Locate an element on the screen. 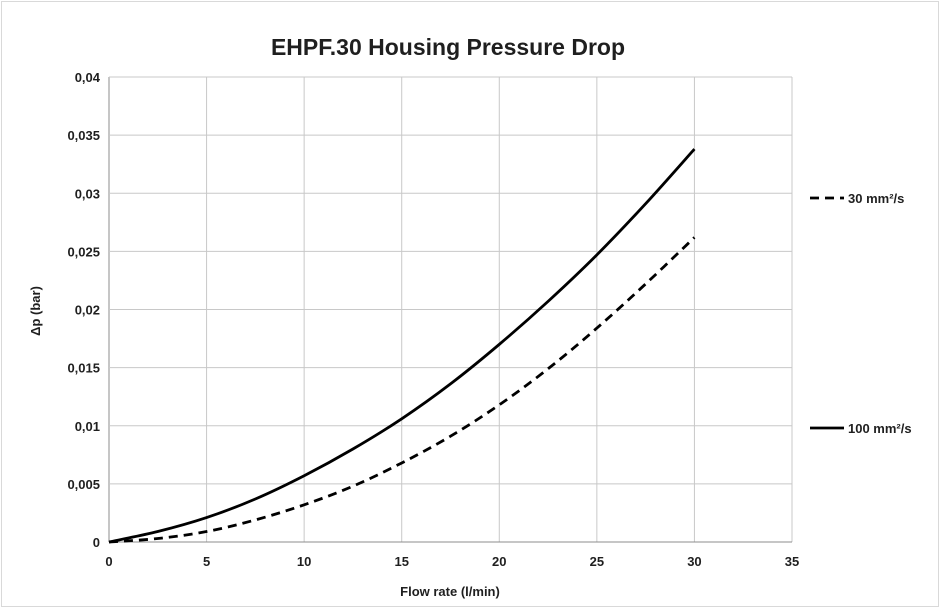  x-tick-label: 10 is located at coordinates (304, 561).